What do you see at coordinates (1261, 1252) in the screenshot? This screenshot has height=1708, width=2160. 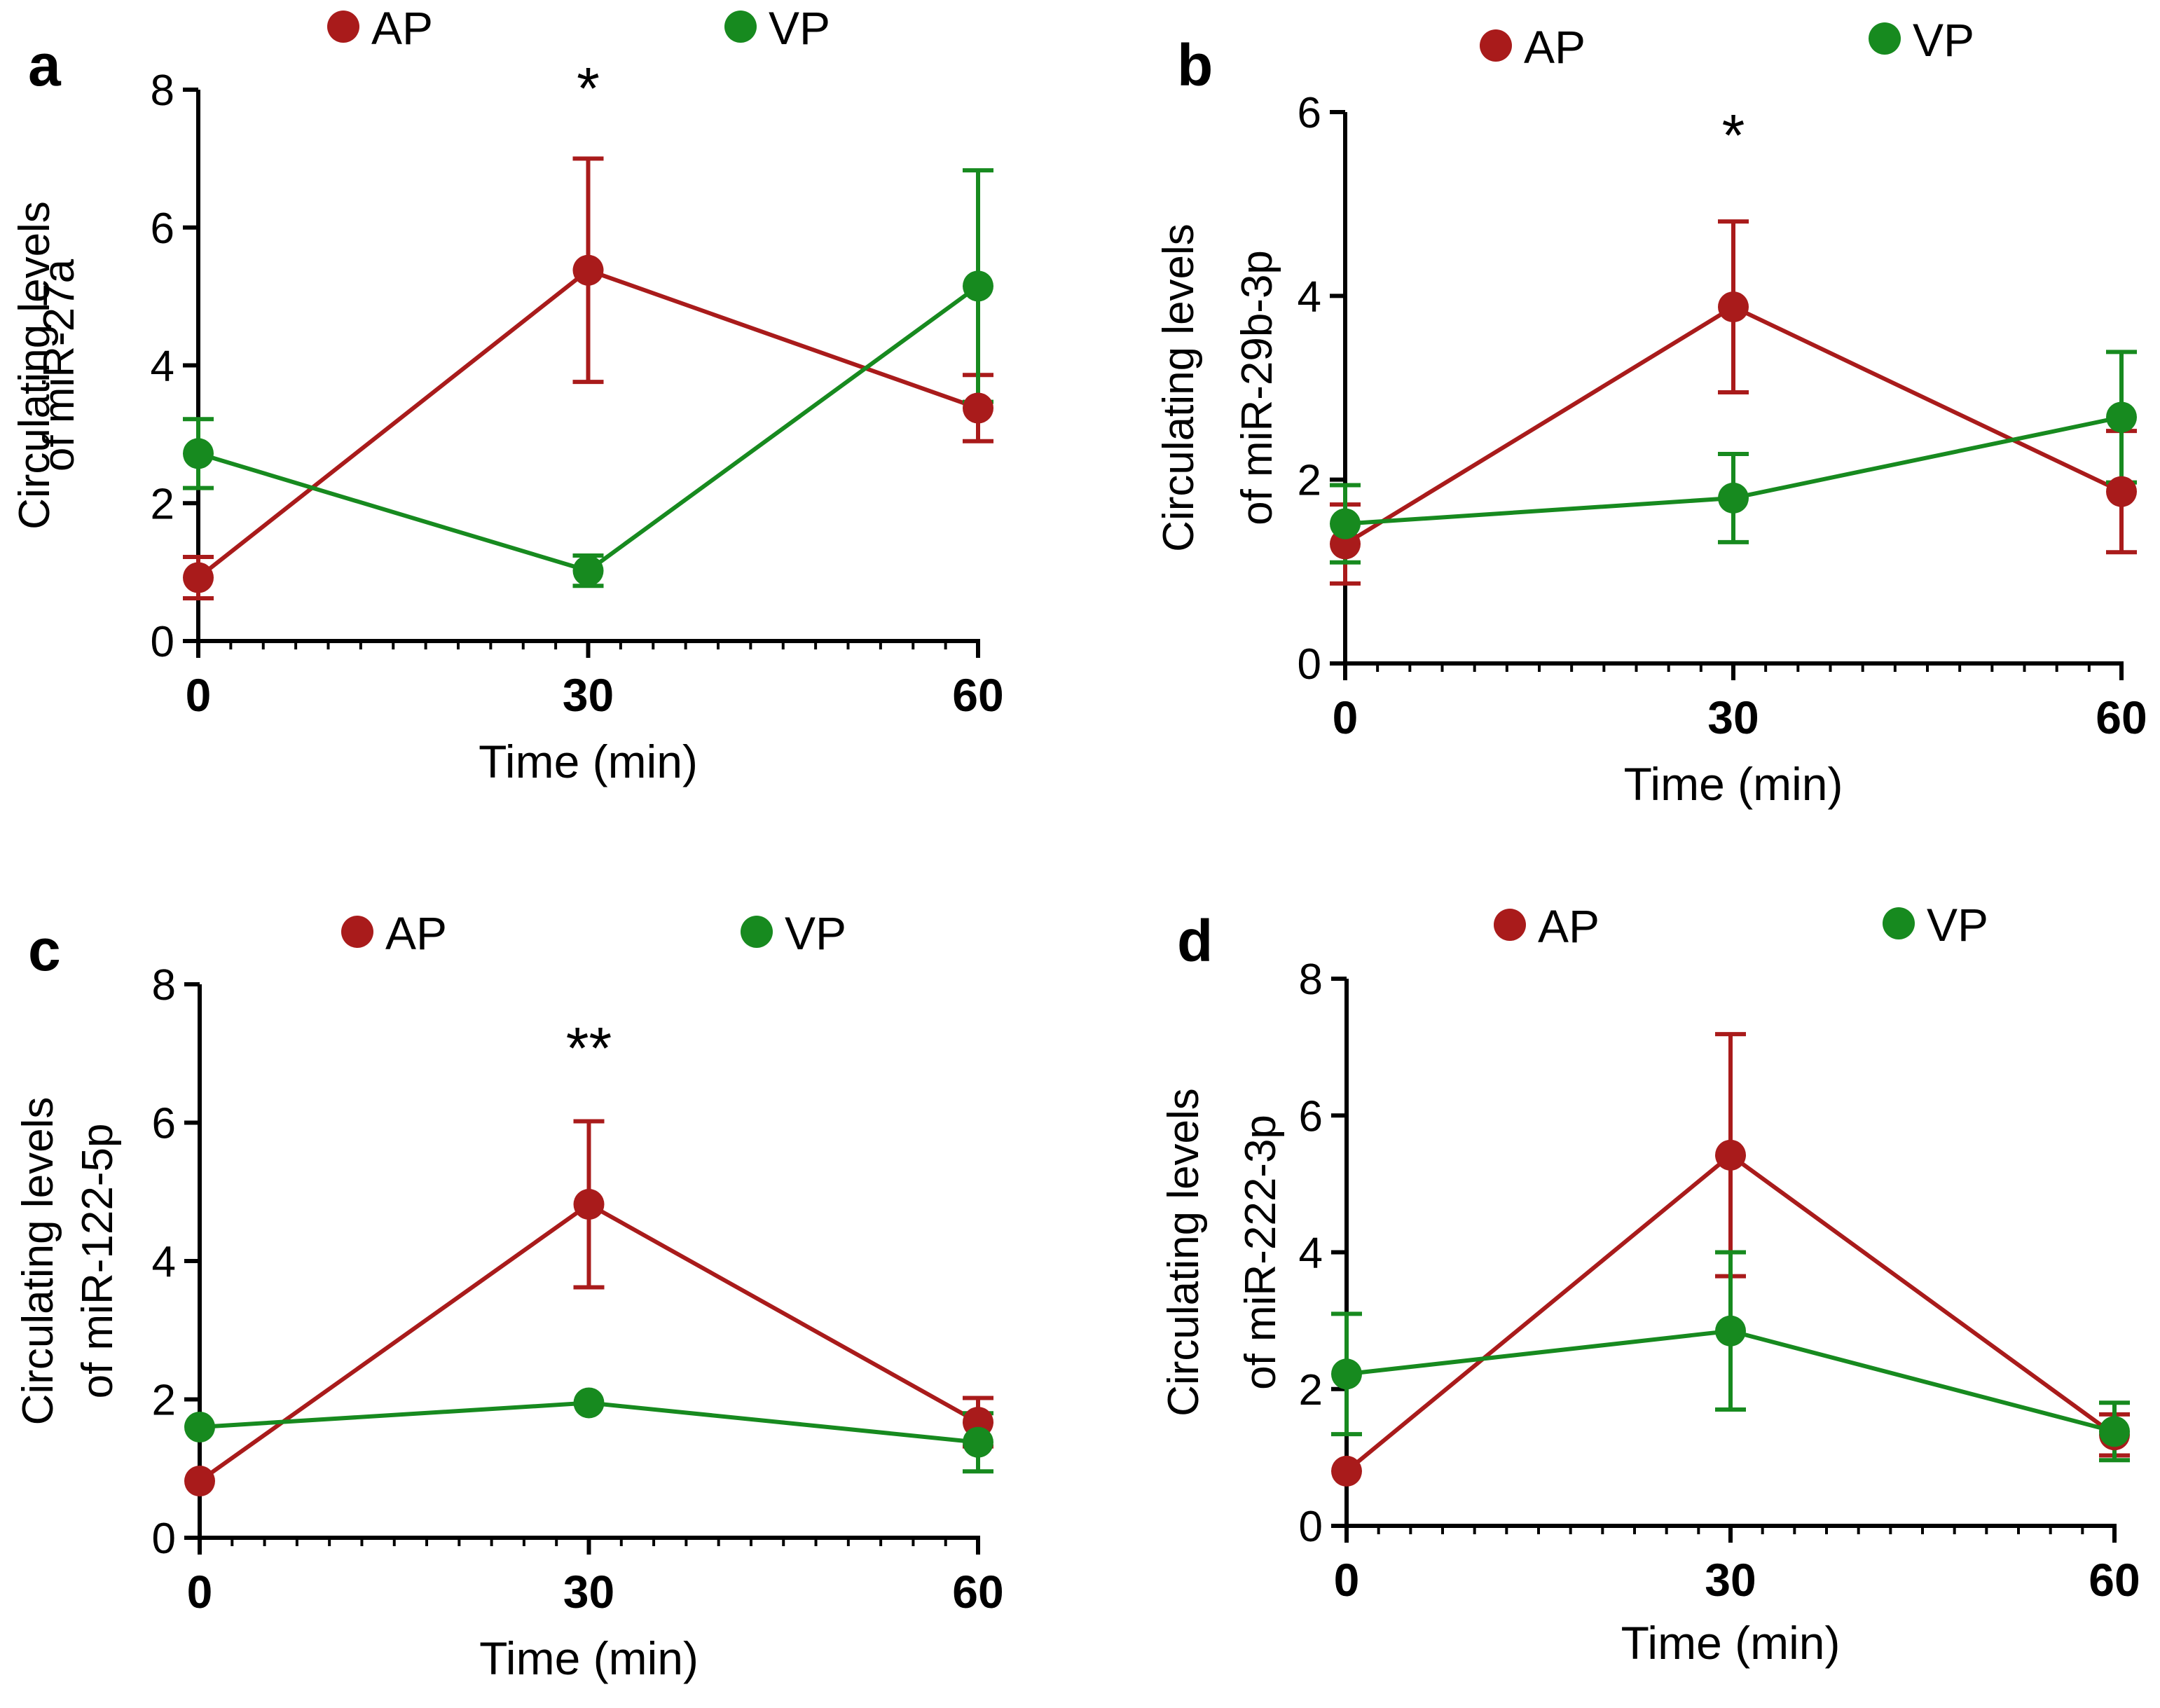 I see `y-axis-label-line: of miR-222-3p` at bounding box center [1261, 1252].